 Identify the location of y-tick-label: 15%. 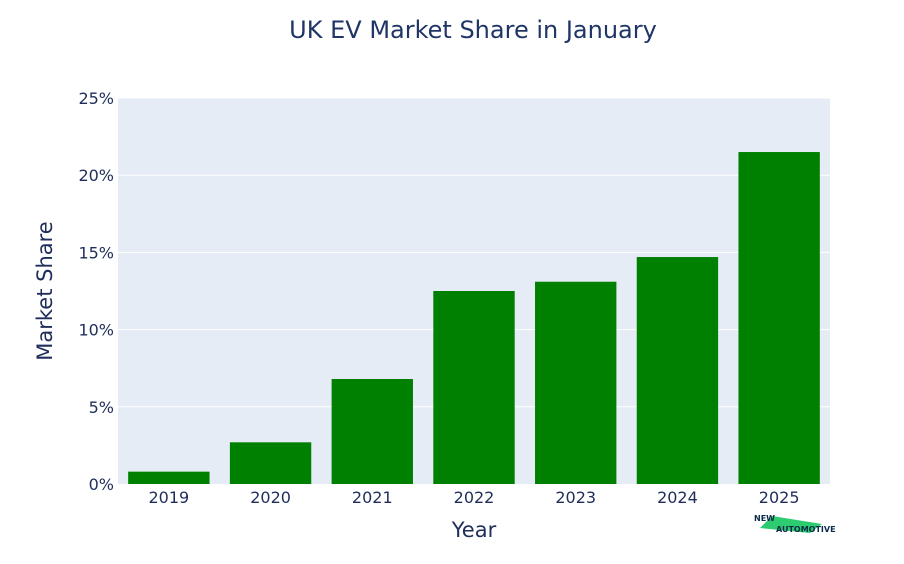
(96, 252).